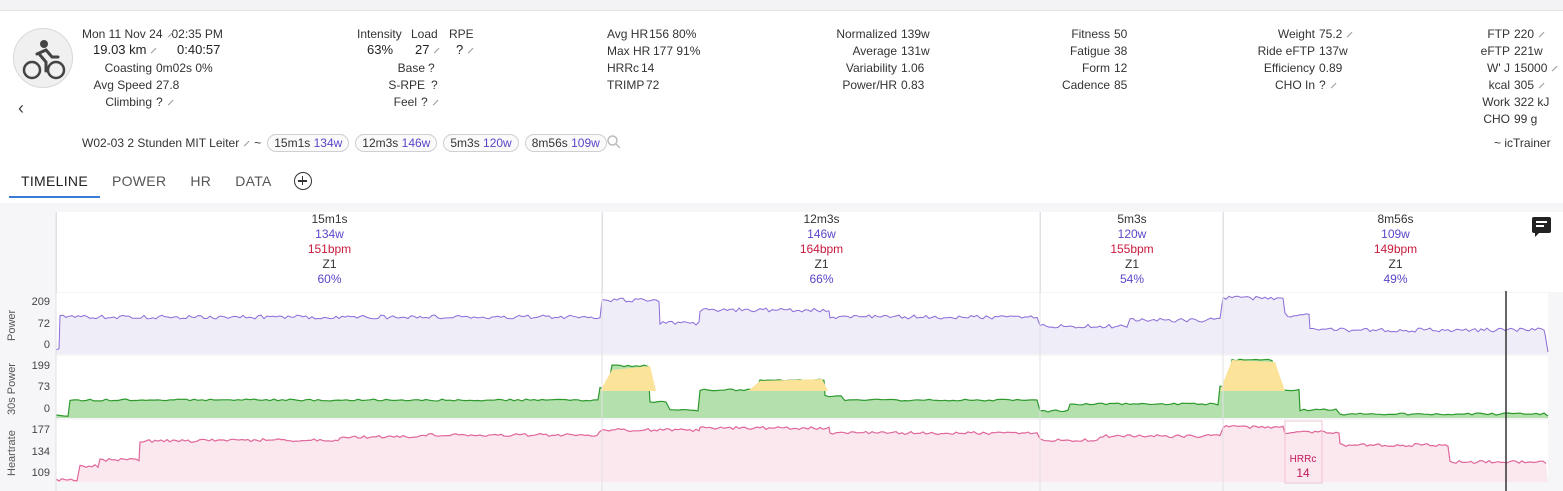 The height and width of the screenshot is (491, 1563). What do you see at coordinates (1121, 68) in the screenshot?
I see `form-value: 12` at bounding box center [1121, 68].